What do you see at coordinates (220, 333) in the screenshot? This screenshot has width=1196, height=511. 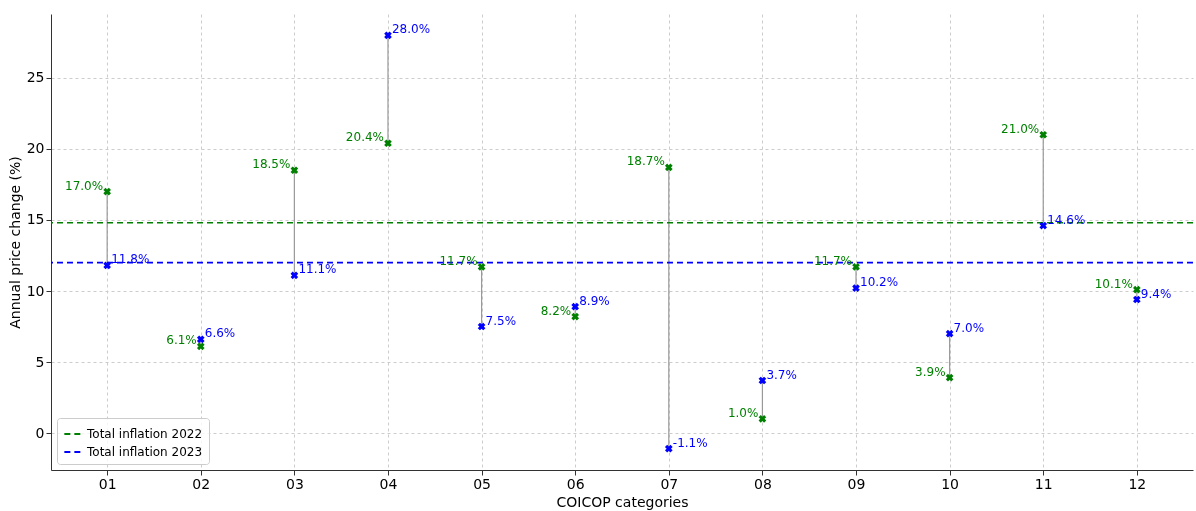 I see `data-label: 6.6%` at bounding box center [220, 333].